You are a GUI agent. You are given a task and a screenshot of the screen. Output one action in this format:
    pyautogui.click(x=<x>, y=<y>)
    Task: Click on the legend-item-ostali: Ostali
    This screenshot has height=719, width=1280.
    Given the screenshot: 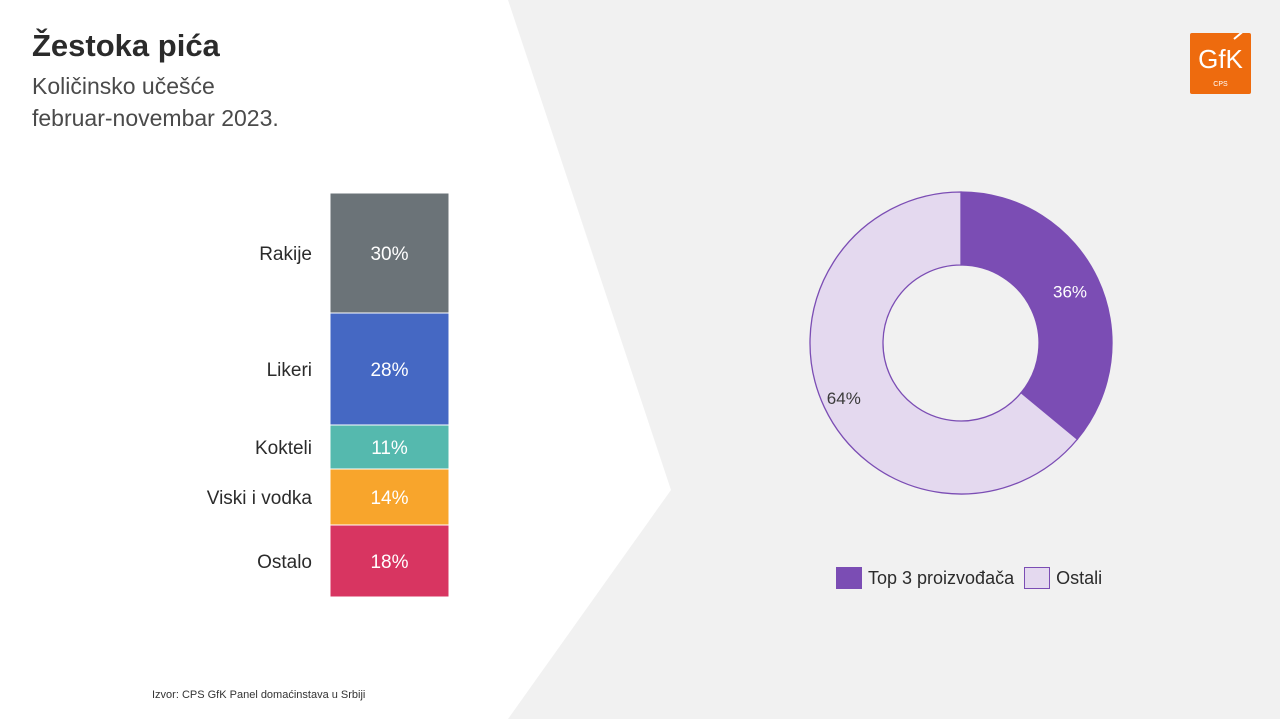 What is the action you would take?
    pyautogui.click(x=1063, y=578)
    